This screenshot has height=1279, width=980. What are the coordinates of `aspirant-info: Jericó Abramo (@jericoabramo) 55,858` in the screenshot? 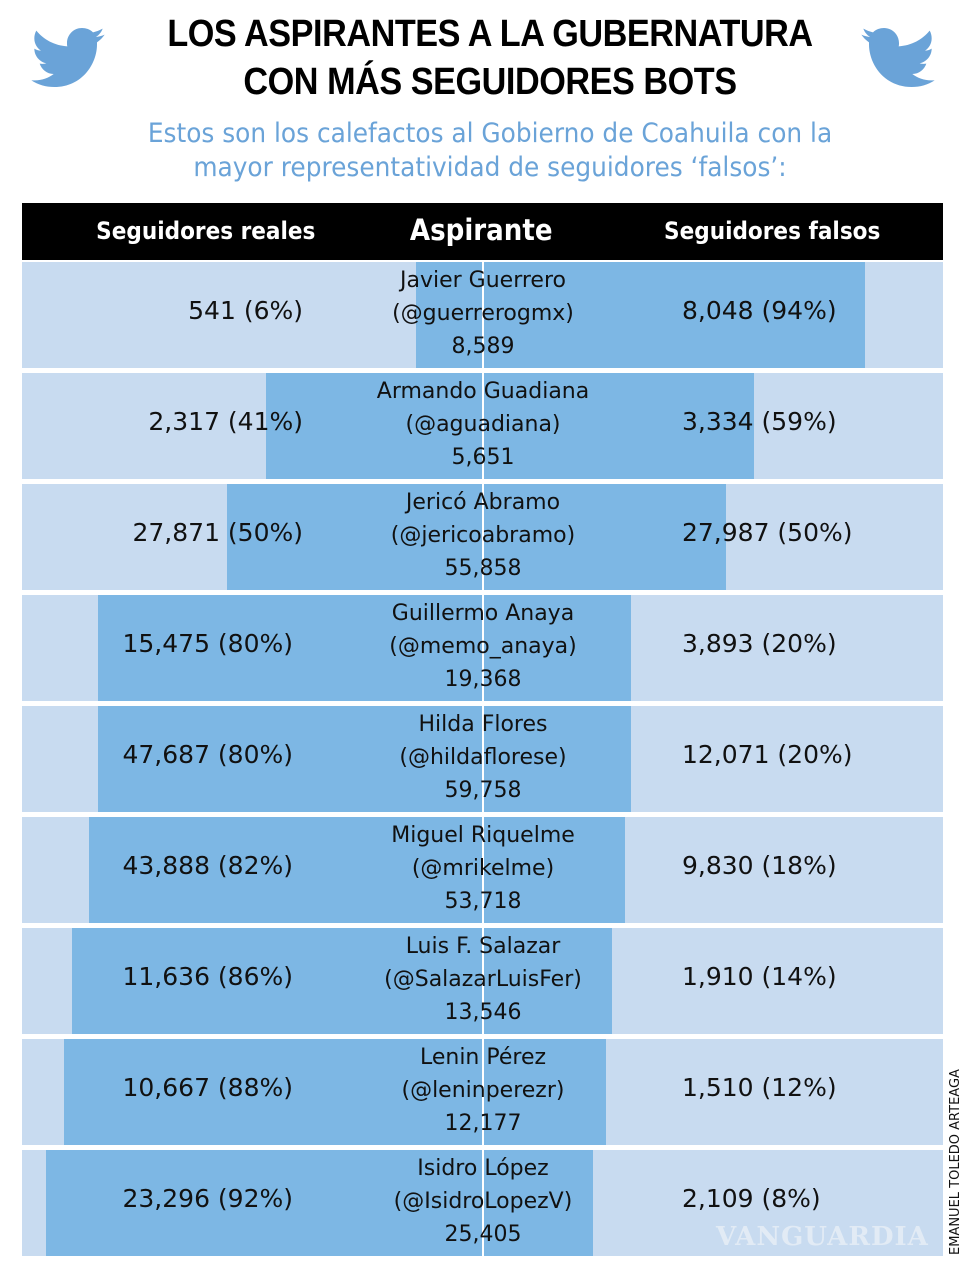 It's located at (483, 535).